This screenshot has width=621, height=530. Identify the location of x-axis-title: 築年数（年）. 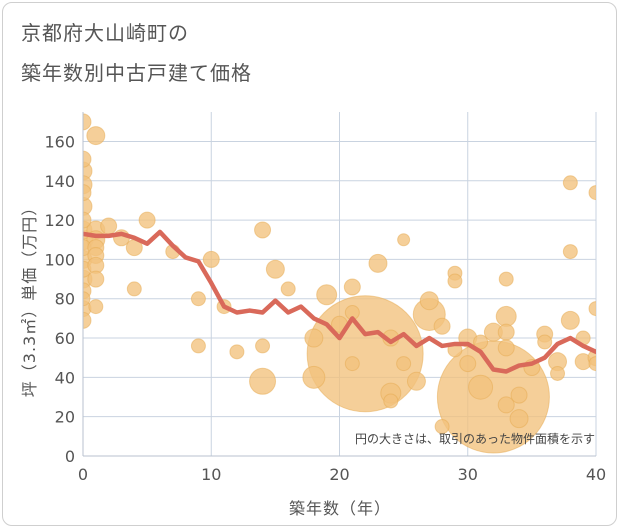
(340, 508).